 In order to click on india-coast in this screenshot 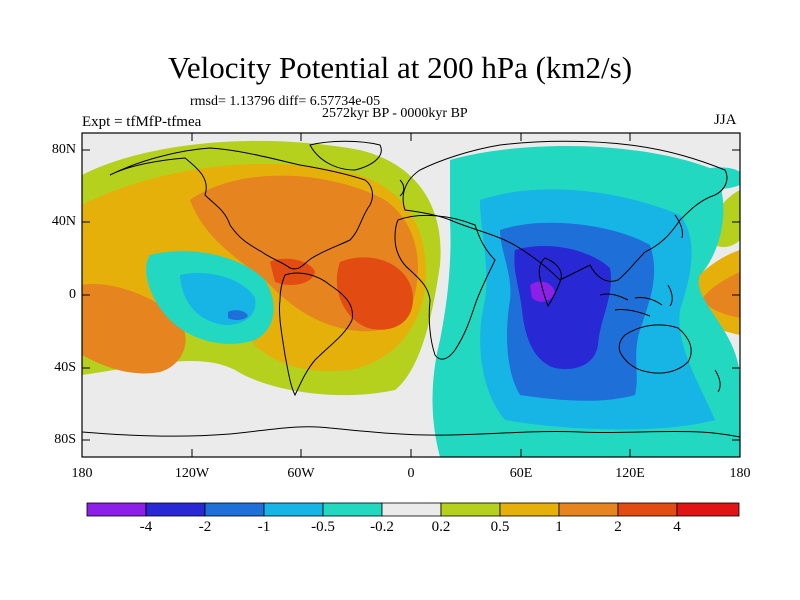, I will do `click(550, 282)`.